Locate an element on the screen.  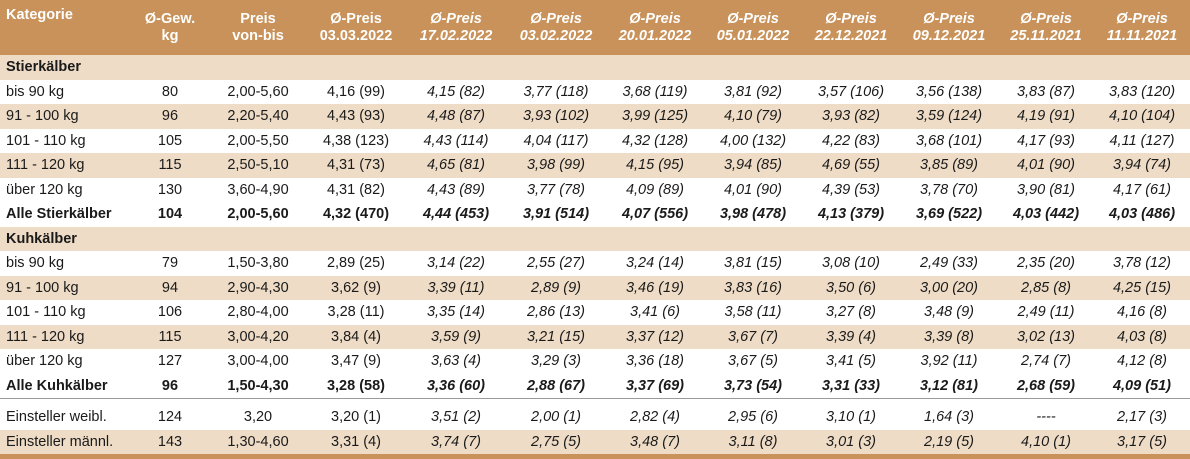
table-cell: 4,43 (93) is located at coordinates (356, 116).